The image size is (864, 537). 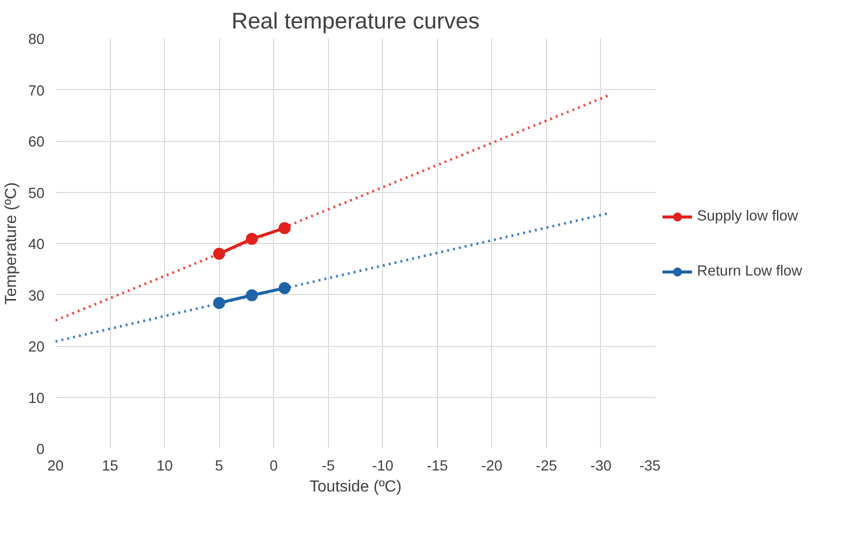 What do you see at coordinates (650, 466) in the screenshot?
I see `x-tick-label: -35` at bounding box center [650, 466].